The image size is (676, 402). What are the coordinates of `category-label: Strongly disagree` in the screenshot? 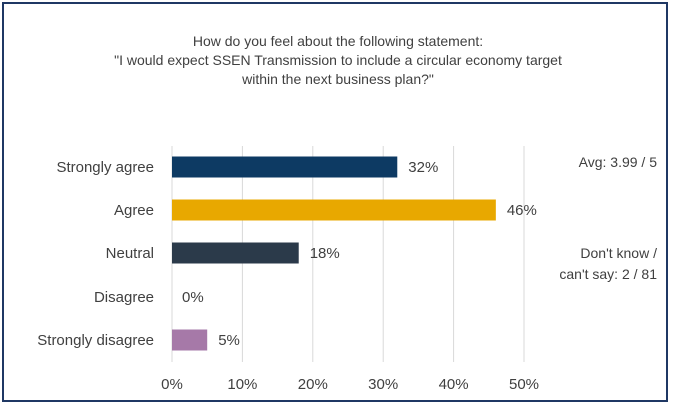 It's located at (95, 340).